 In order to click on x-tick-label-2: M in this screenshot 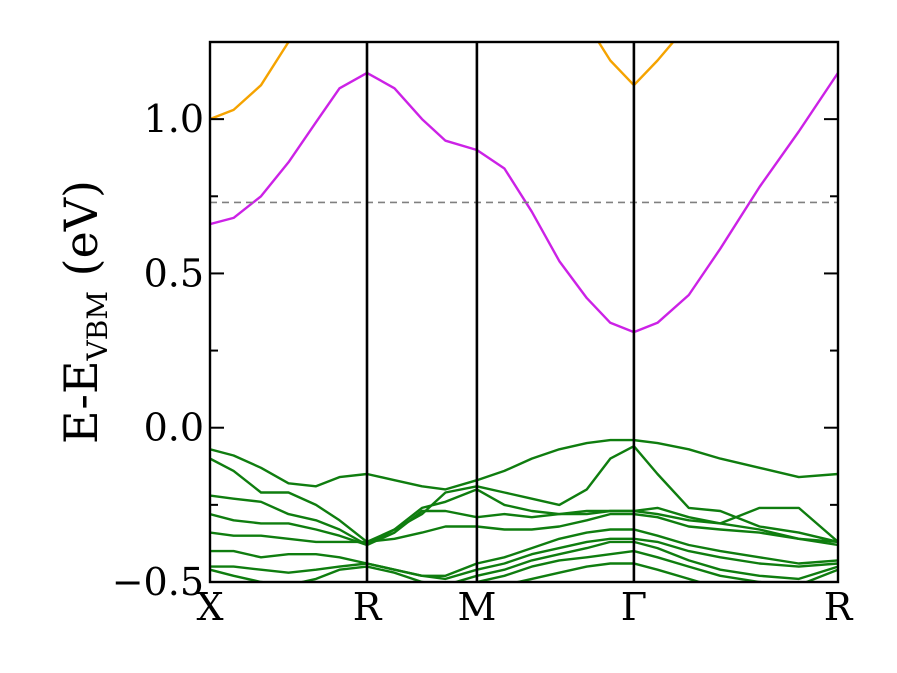, I will do `click(476, 607)`.